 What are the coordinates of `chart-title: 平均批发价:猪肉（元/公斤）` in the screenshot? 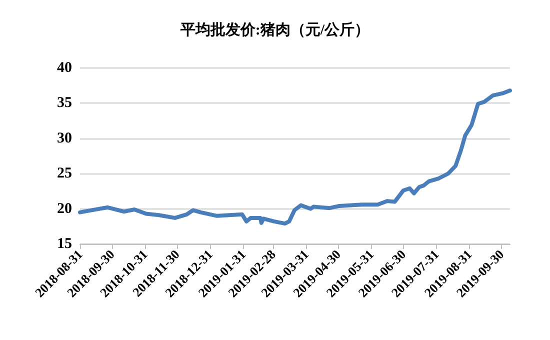 It's located at (274, 30).